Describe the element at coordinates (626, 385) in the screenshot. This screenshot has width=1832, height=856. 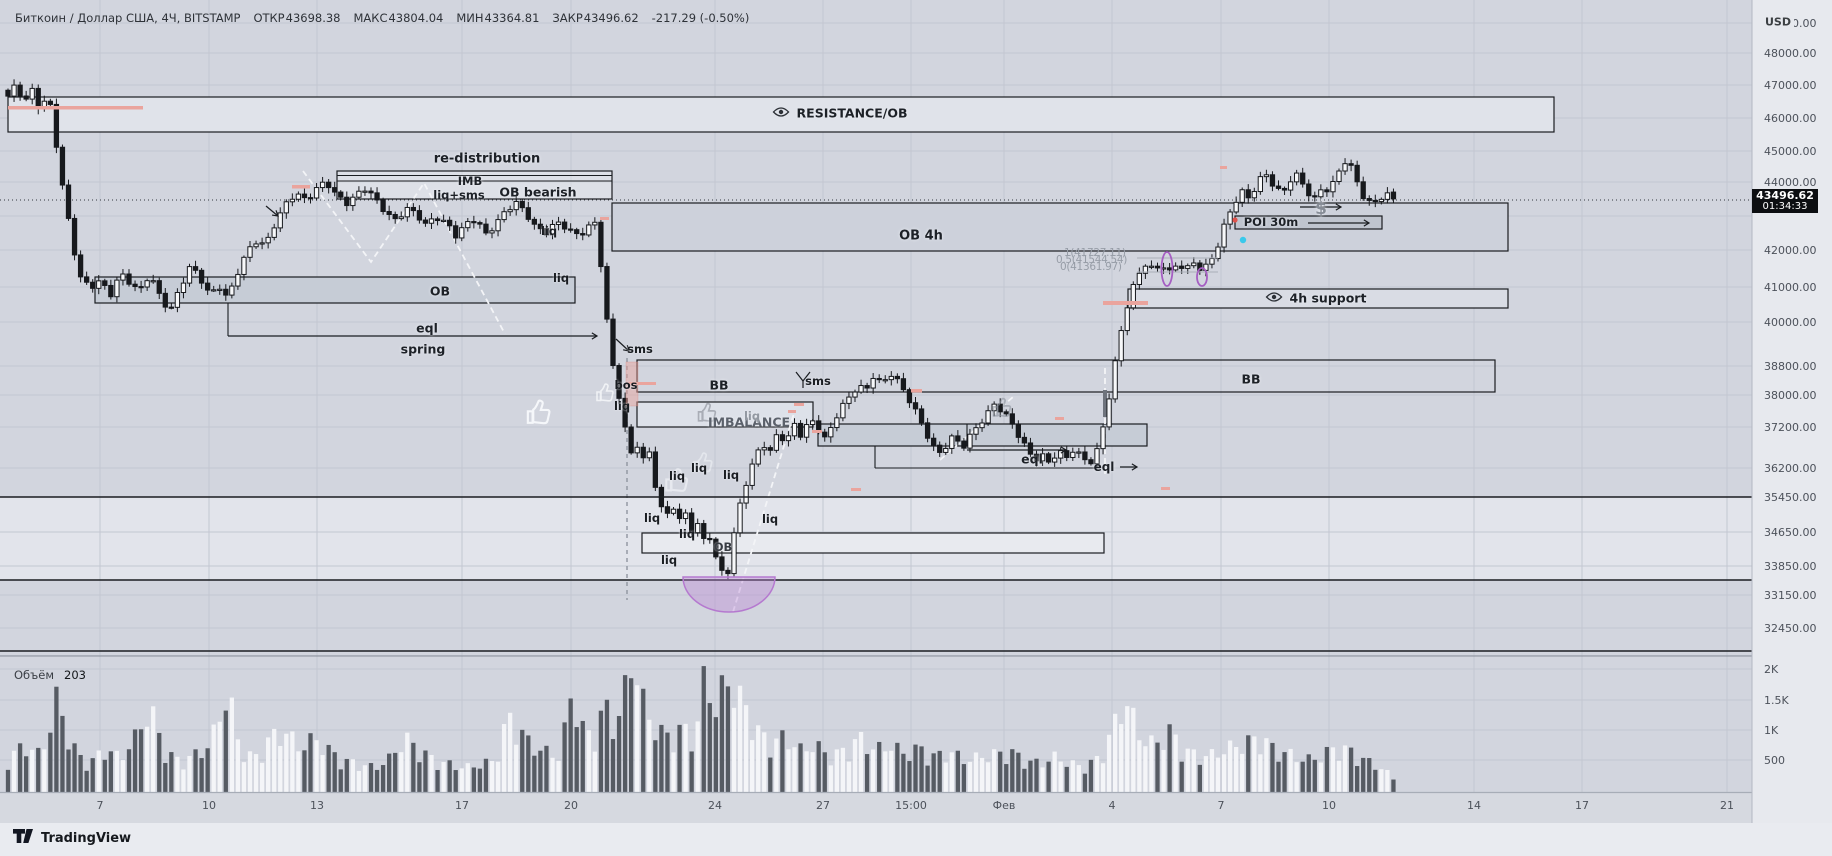
I see `annotation-label-bos: bos` at that location.